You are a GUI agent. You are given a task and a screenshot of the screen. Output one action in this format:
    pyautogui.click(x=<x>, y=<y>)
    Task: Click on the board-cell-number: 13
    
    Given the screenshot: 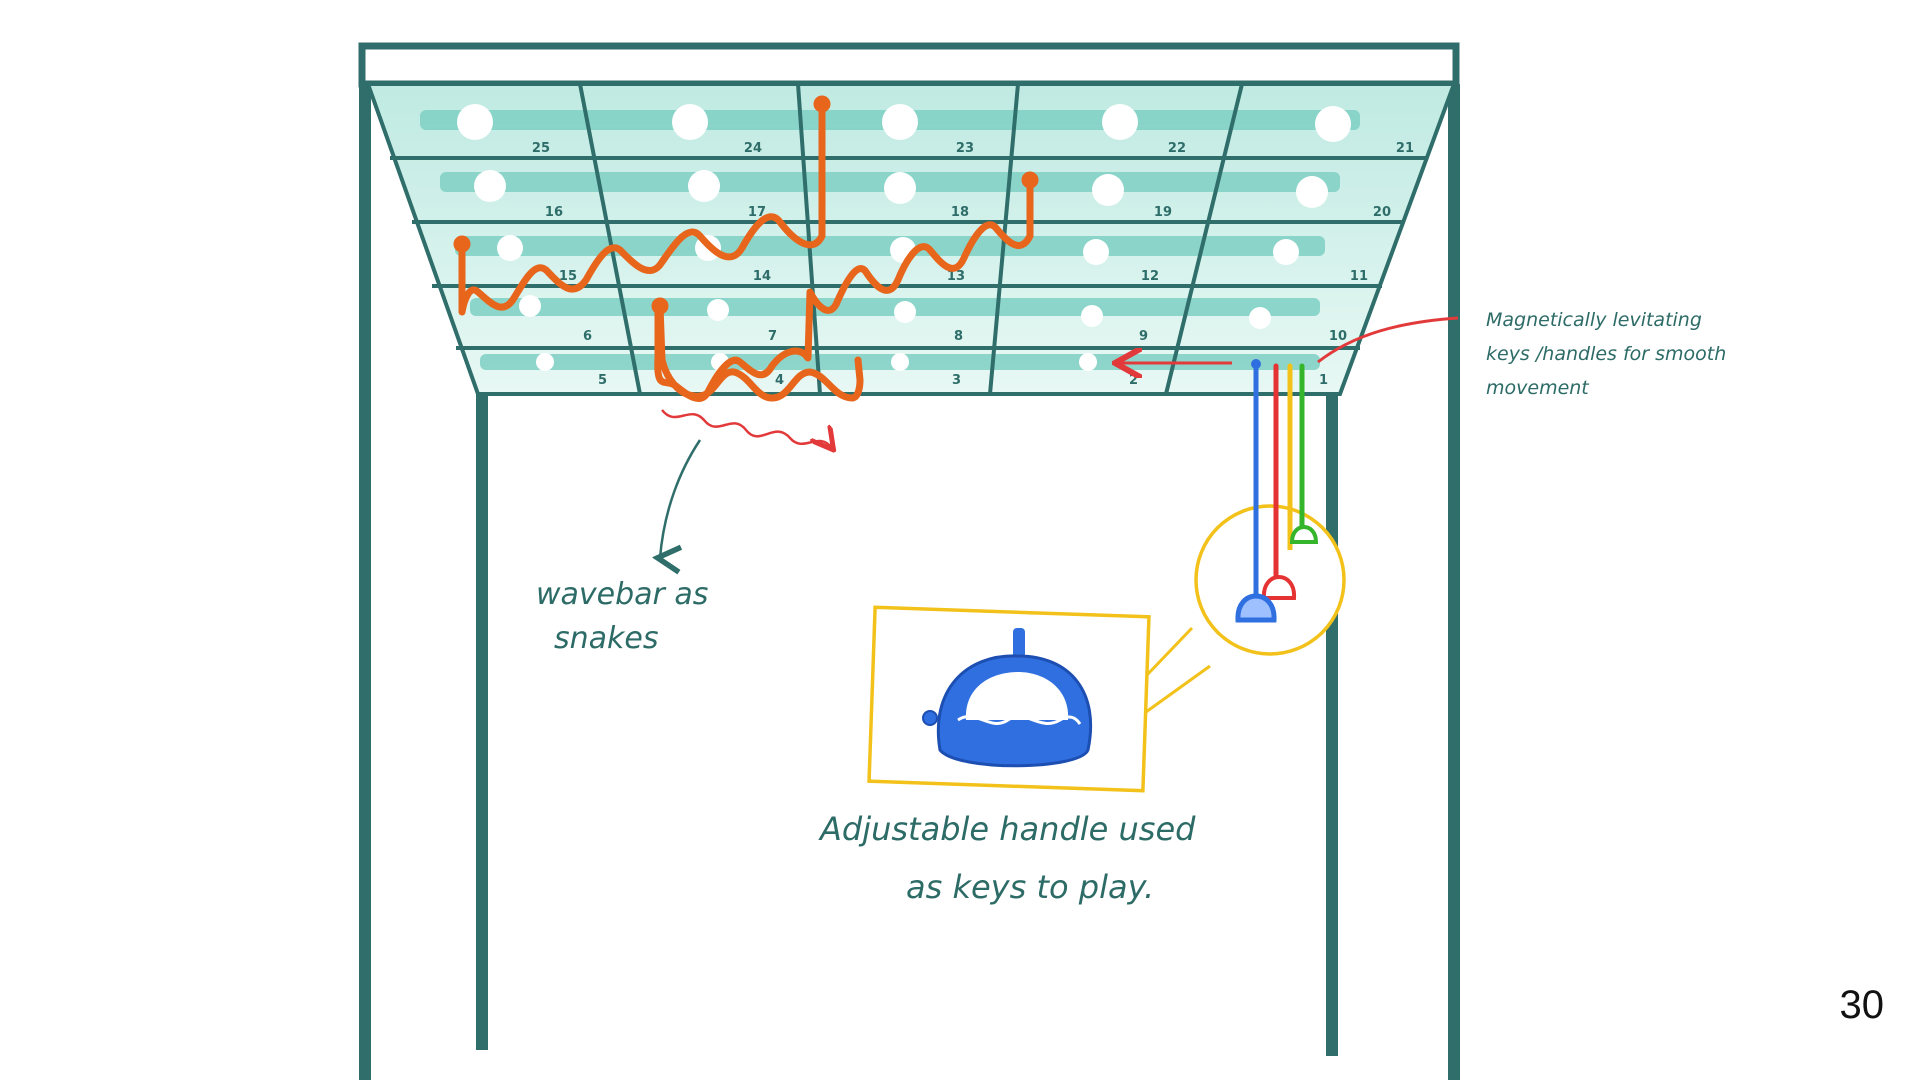 What is the action you would take?
    pyautogui.click(x=956, y=276)
    